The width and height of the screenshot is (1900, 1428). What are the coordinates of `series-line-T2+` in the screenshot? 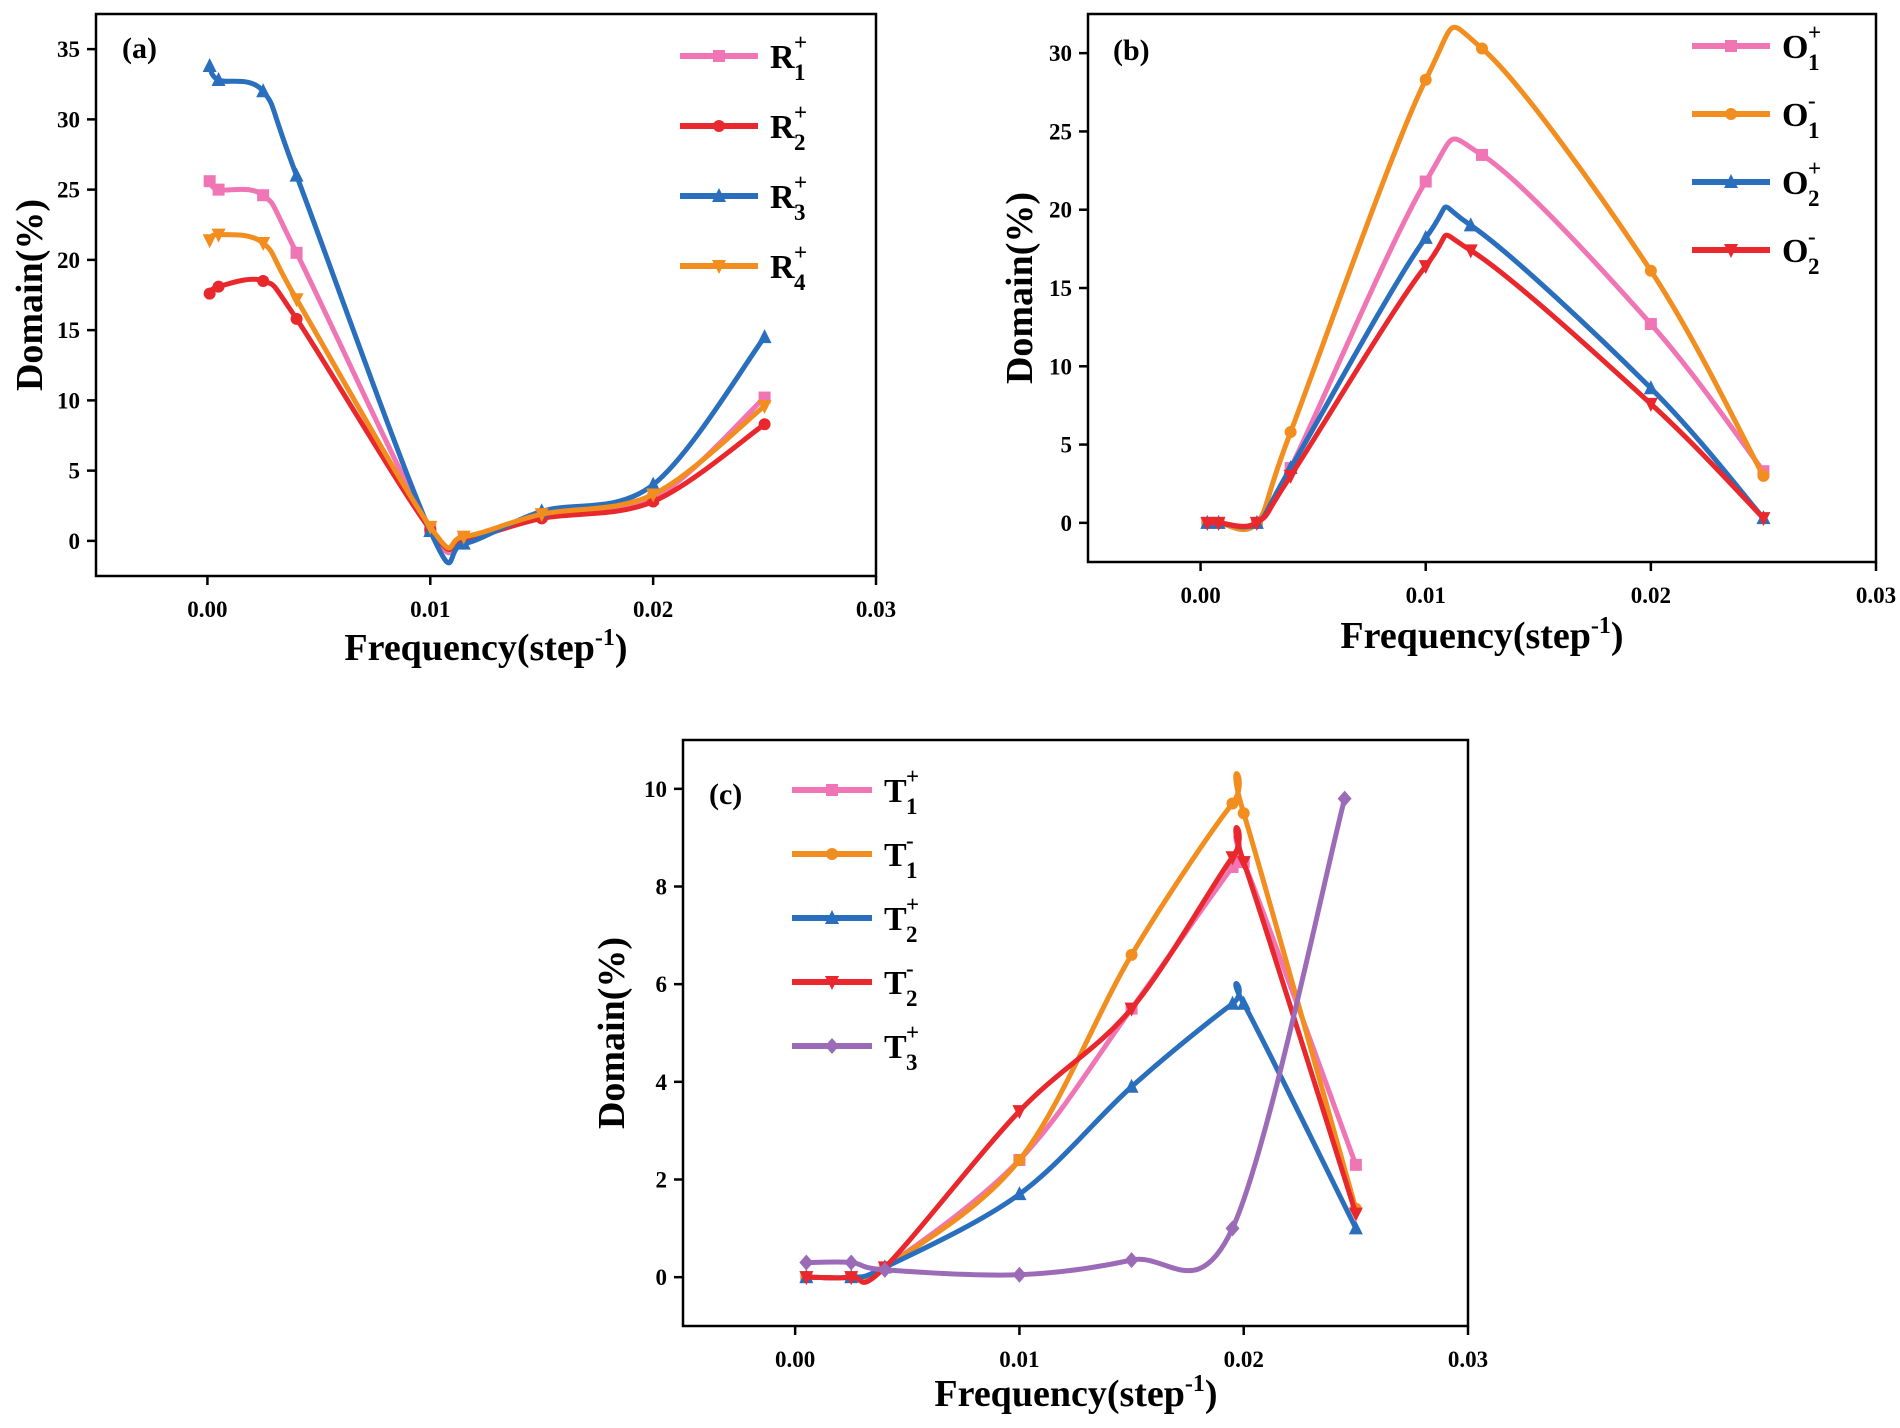 It's located at (1081, 1131).